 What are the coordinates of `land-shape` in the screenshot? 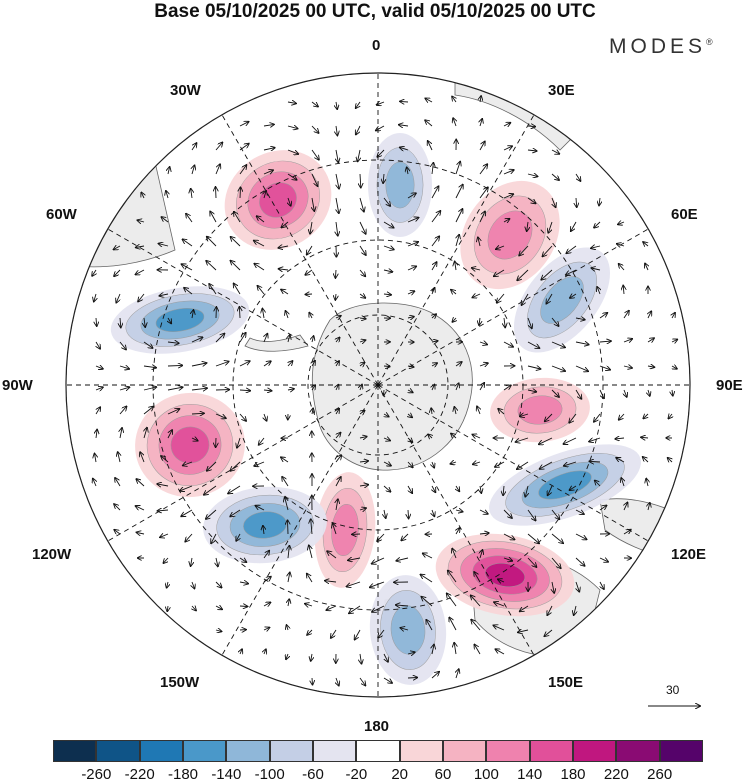 It's located at (392, 386).